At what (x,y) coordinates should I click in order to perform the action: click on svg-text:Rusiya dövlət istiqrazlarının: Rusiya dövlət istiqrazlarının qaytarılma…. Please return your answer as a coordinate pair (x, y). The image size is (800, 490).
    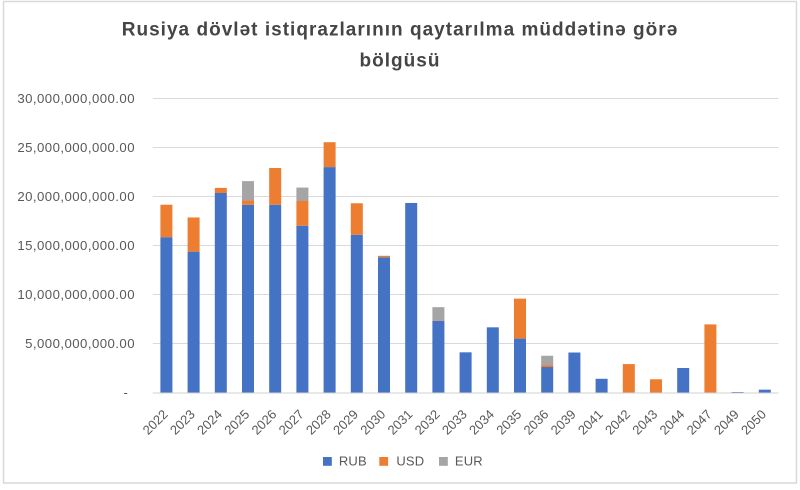
    Looking at the image, I should click on (400, 30).